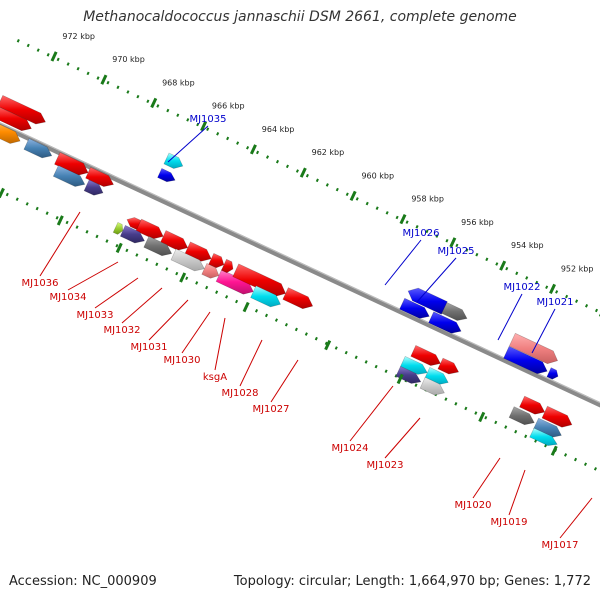  I want to click on gene-label-top: MJ1035, so click(207, 119).